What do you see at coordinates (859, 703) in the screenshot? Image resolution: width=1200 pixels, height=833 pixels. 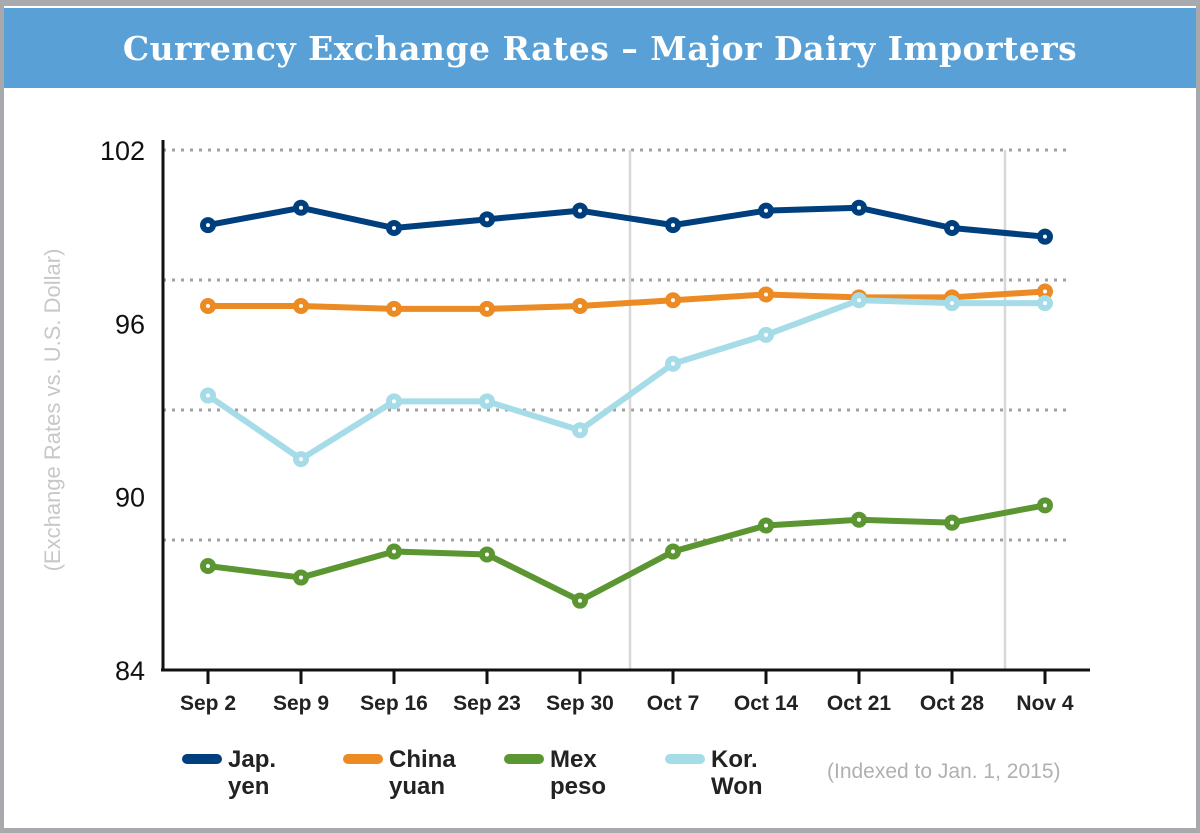 I see `x-tick-label: Oct 21` at bounding box center [859, 703].